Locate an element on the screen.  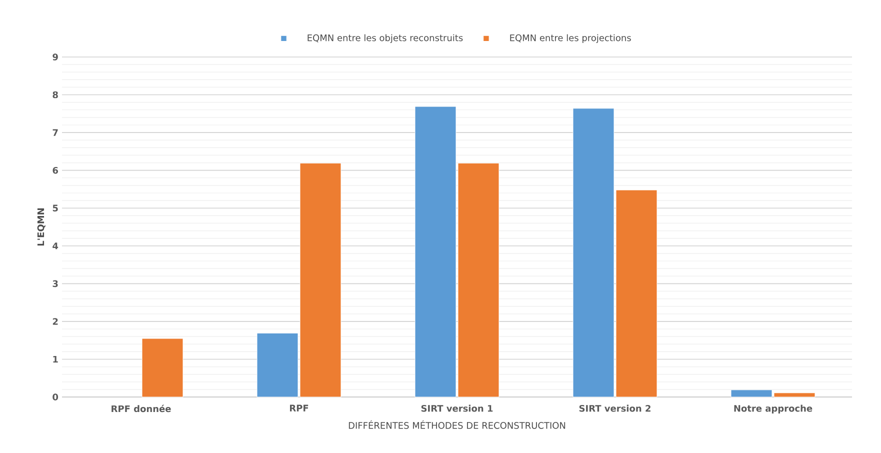
x-tick-label: RPF donnée is located at coordinates (141, 408).